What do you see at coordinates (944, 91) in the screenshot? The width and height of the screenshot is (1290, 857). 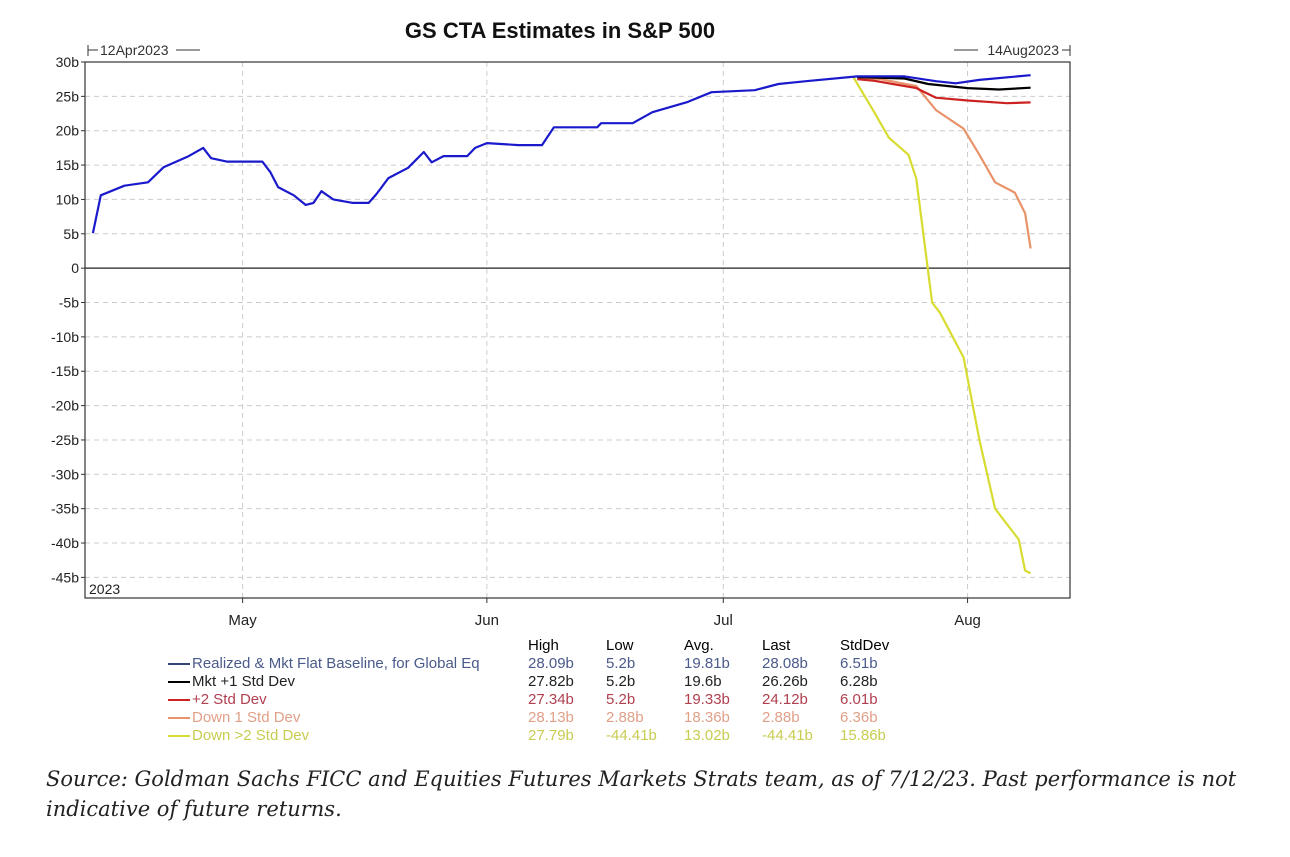 I see `series-line--2-std-dev` at bounding box center [944, 91].